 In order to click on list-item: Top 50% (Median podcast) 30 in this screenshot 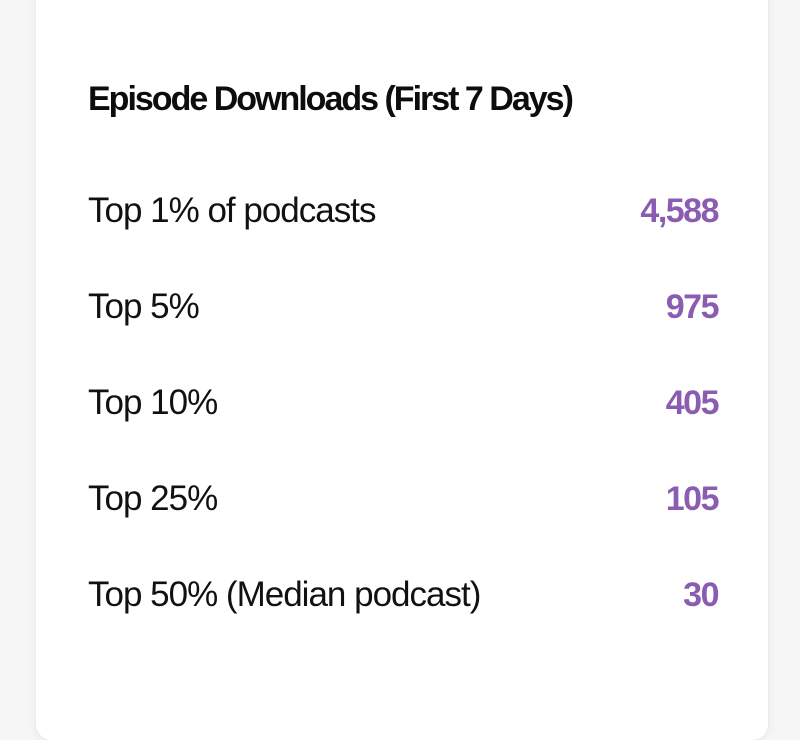, I will do `click(403, 595)`.